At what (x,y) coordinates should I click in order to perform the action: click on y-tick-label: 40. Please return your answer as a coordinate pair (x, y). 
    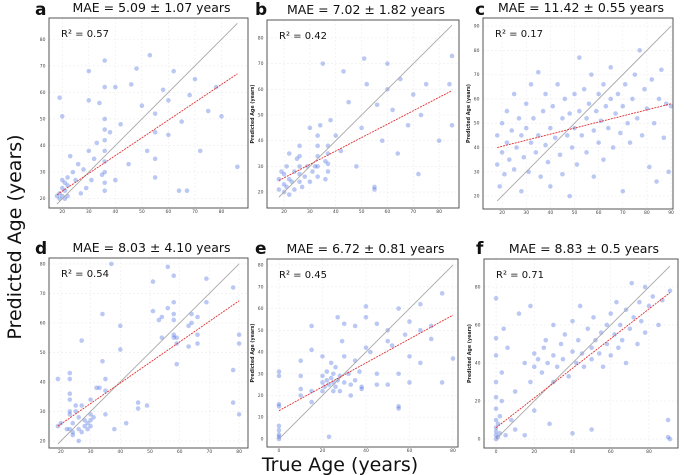
    Looking at the image, I should click on (261, 141).